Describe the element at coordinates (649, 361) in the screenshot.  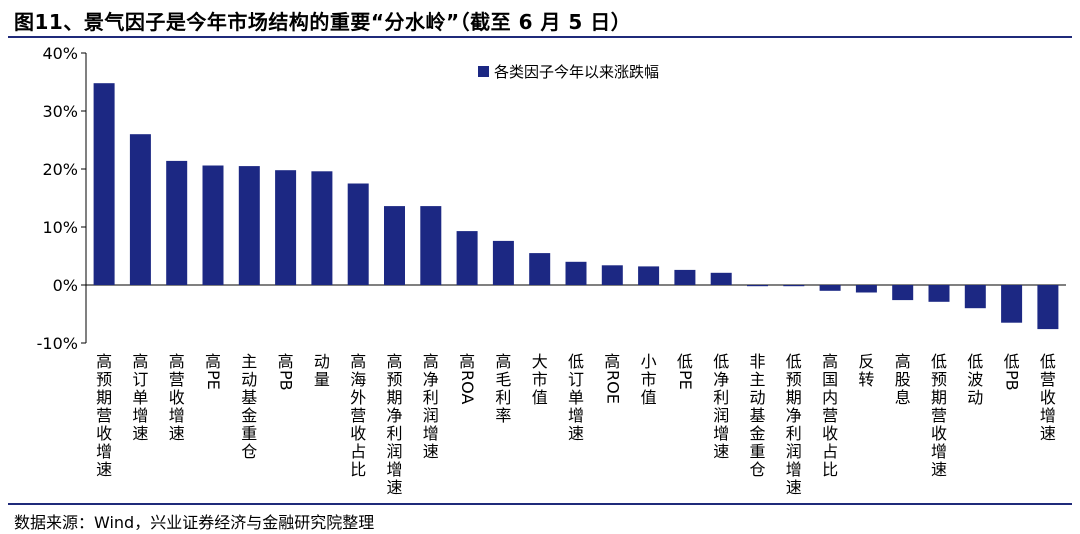
I see `svg-text: 小` at that location.